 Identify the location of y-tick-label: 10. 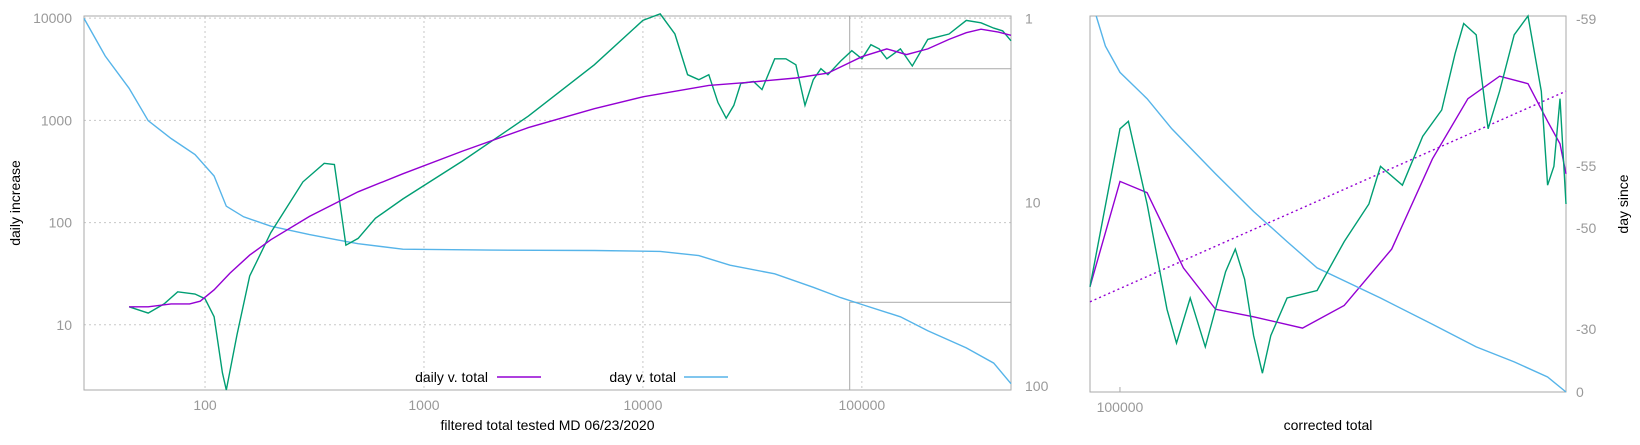
(64, 325).